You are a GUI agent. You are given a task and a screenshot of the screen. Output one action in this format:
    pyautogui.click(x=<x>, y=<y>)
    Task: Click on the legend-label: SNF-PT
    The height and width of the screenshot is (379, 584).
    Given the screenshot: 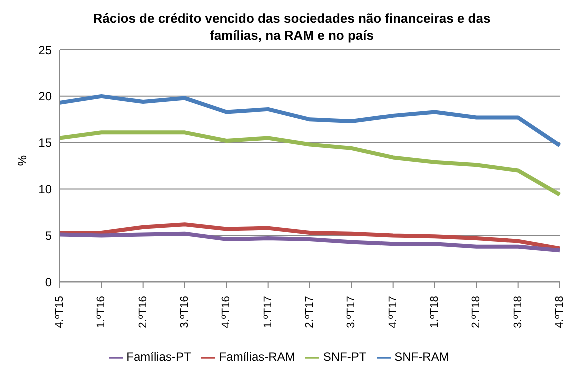 What is the action you would take?
    pyautogui.click(x=345, y=357)
    